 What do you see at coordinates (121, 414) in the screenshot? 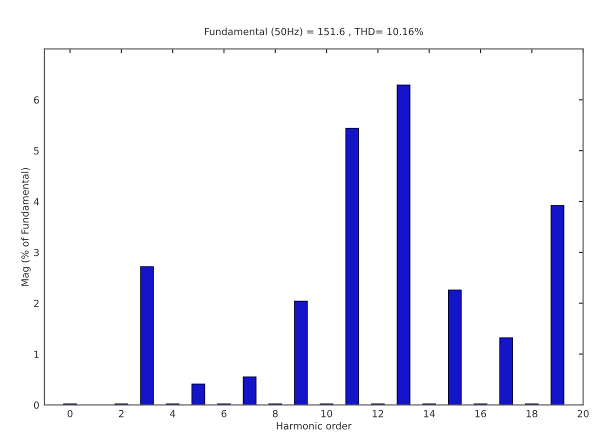
I see `x-tick-label: 2` at bounding box center [121, 414].